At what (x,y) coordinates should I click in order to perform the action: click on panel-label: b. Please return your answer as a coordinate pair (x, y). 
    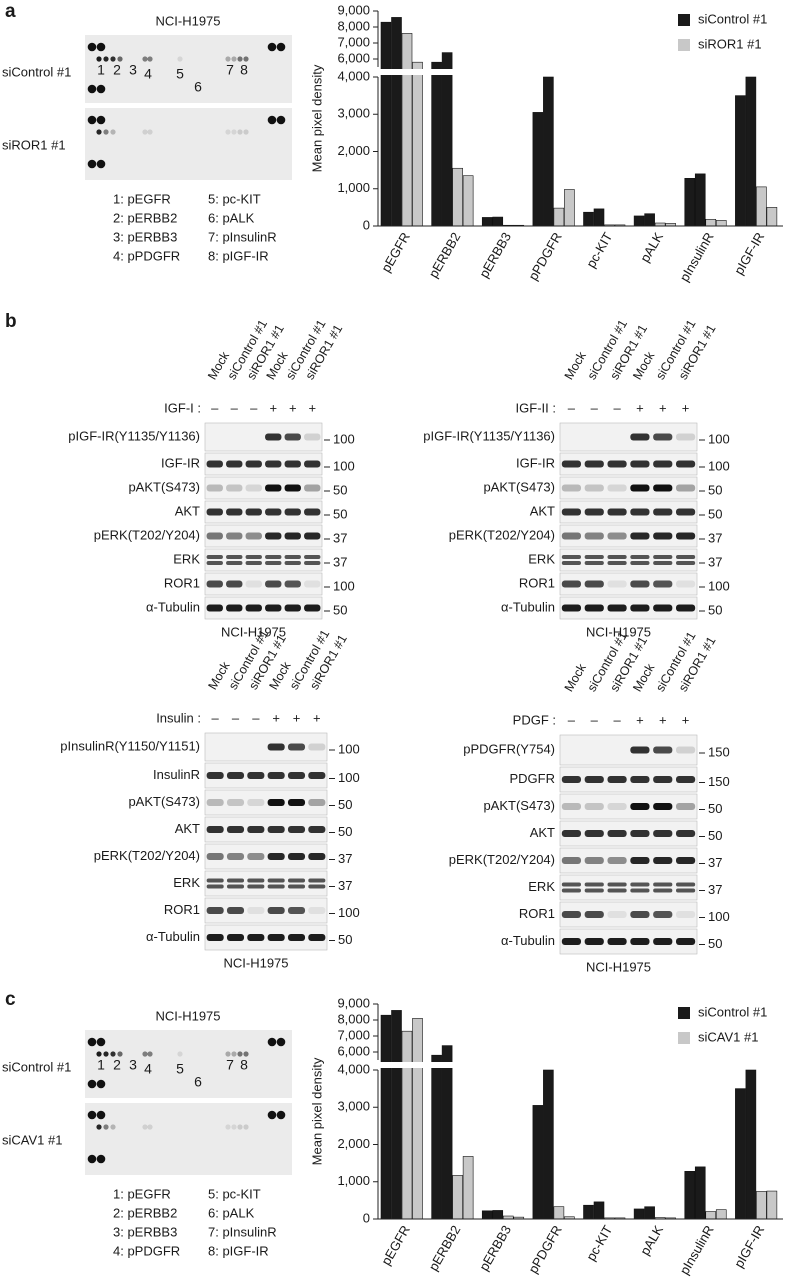
    Looking at the image, I should click on (11, 321).